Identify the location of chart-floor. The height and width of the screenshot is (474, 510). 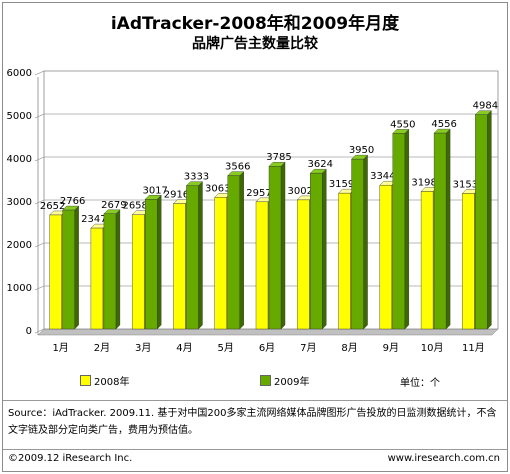
(268, 332).